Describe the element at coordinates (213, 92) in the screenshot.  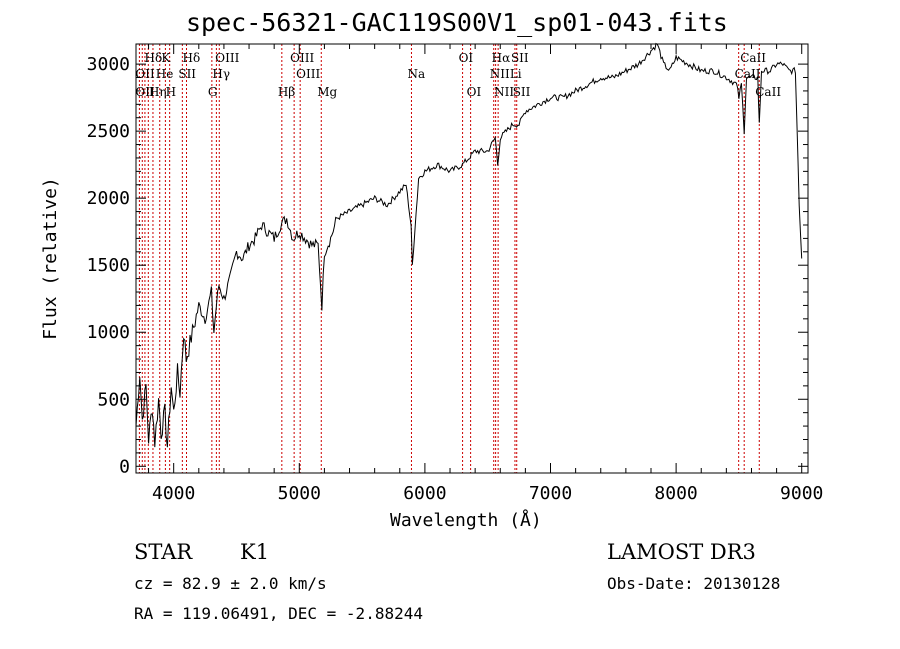
I see `line-label: G` at that location.